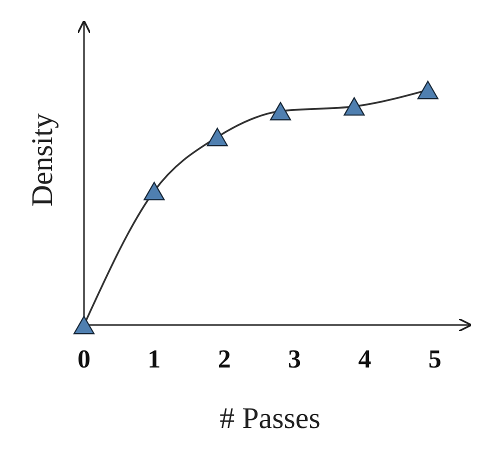  I want to click on x-axis-title: # Passes, so click(270, 418).